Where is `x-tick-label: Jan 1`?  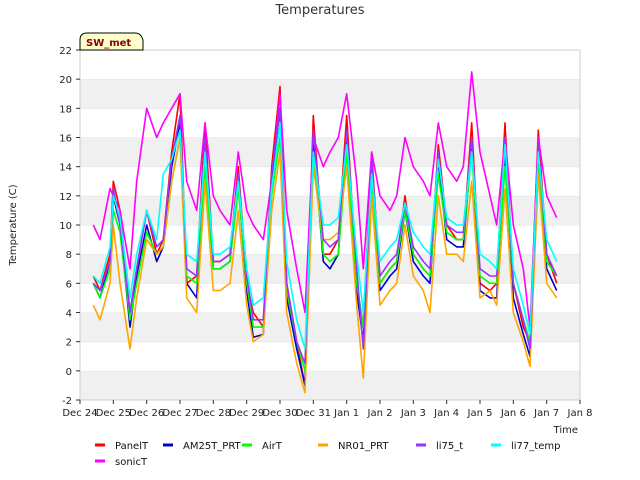 x-tick-label: Jan 1 is located at coordinates (346, 413).